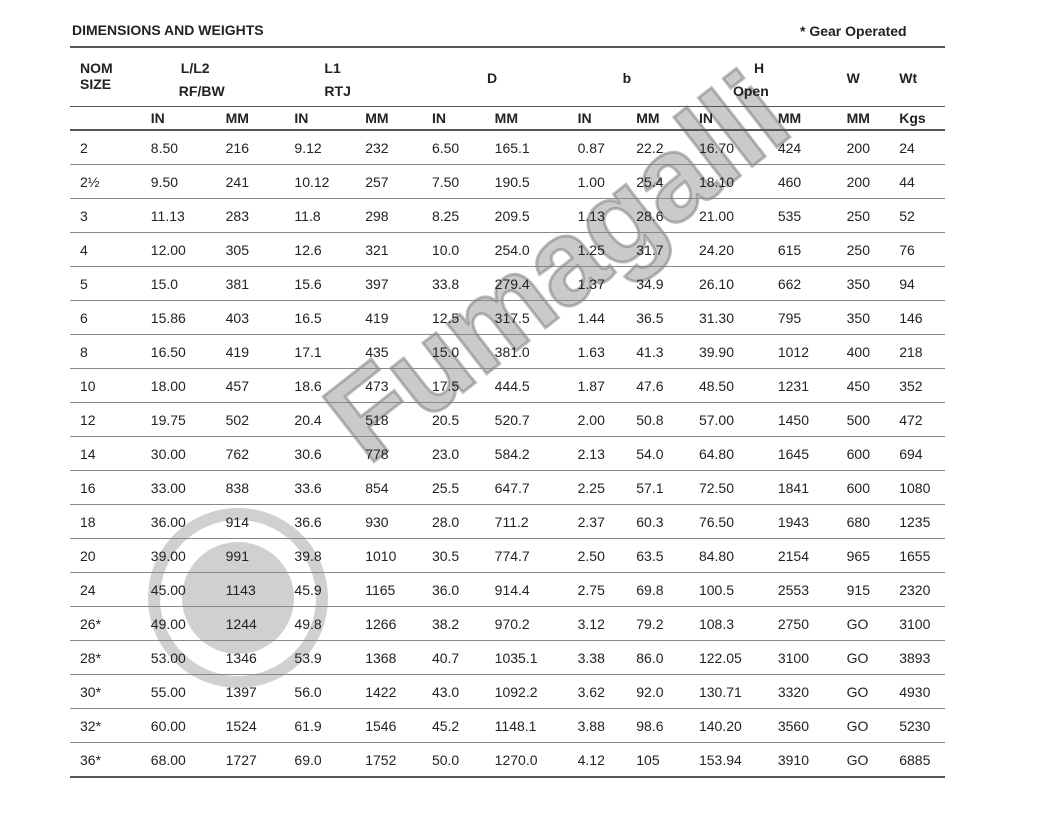 Image resolution: width=1038 pixels, height=838 pixels. Describe the element at coordinates (802, 385) in the screenshot. I see `table-cell: 1231` at that location.